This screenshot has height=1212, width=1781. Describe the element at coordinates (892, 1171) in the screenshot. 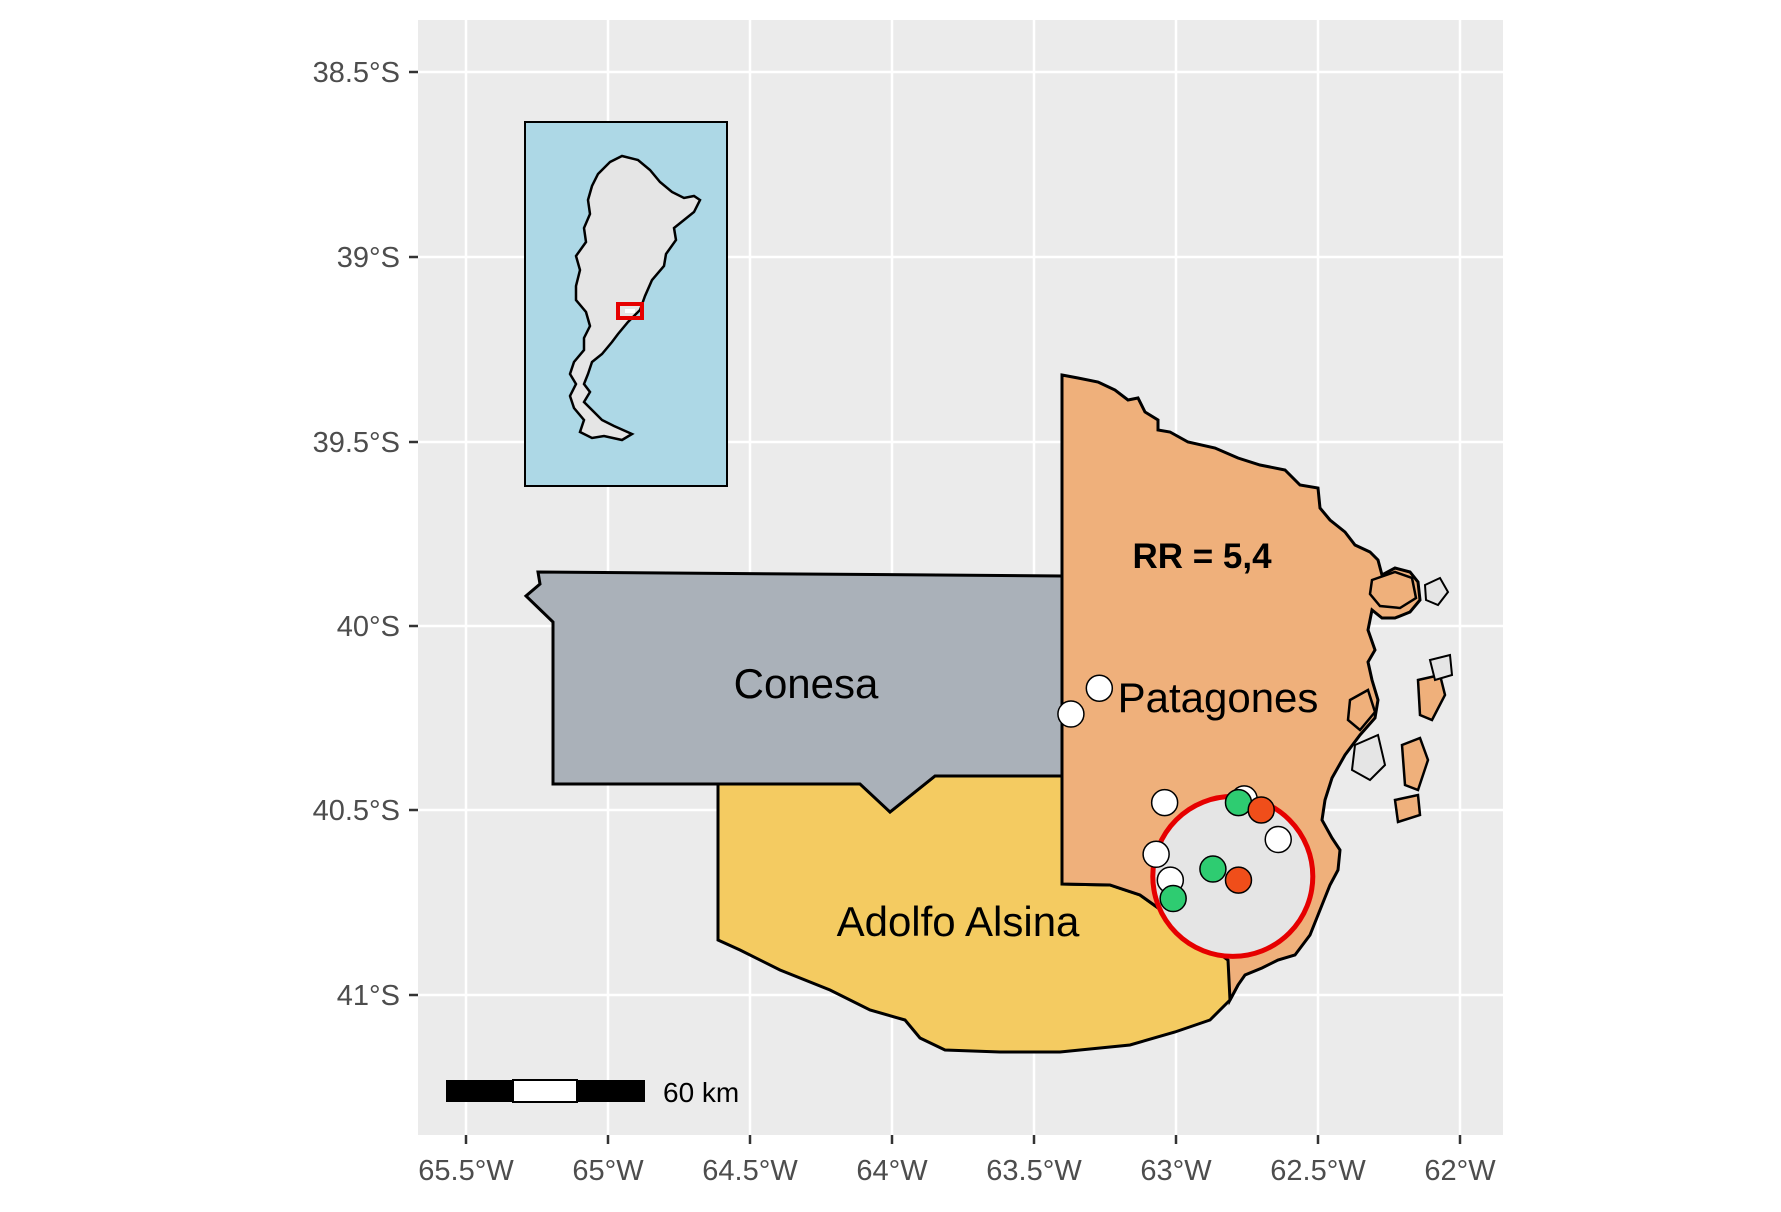

I see `x-tick-label: 64°W` at that location.